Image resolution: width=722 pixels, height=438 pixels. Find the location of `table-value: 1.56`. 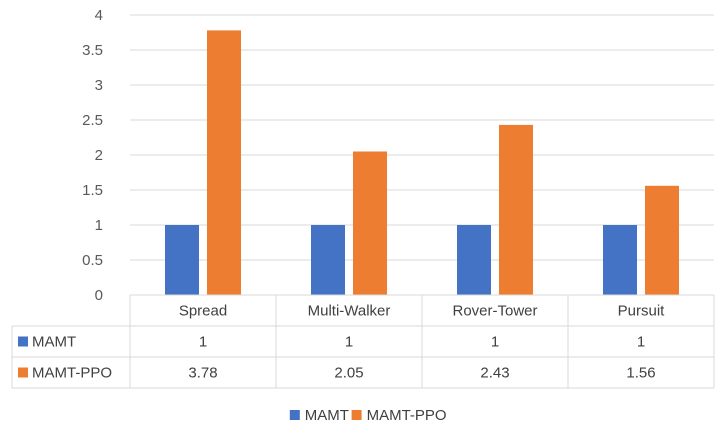

table-value: 1.56 is located at coordinates (640, 373).